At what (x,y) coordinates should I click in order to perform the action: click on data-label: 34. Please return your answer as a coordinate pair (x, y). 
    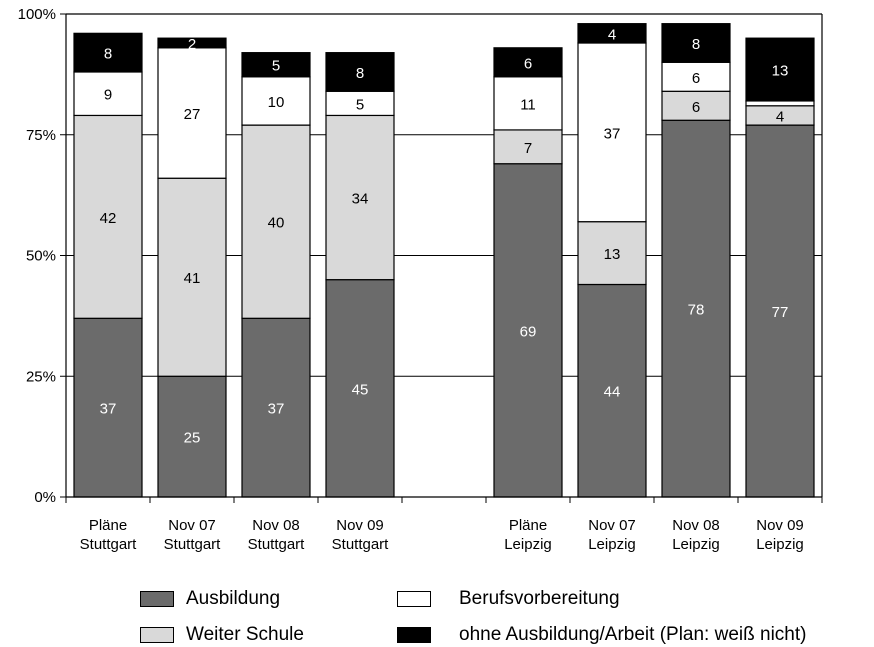
    Looking at the image, I should click on (360, 199).